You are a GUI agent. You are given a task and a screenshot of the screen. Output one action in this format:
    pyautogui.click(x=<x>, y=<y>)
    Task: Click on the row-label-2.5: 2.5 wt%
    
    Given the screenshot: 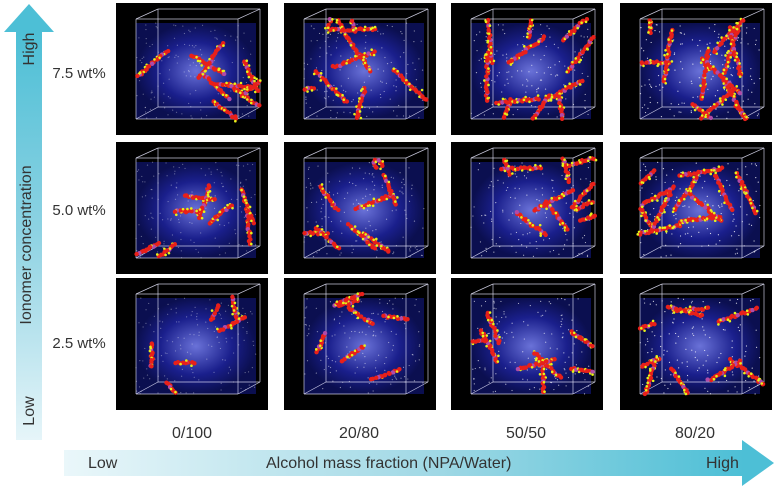 What is the action you would take?
    pyautogui.click(x=79, y=343)
    